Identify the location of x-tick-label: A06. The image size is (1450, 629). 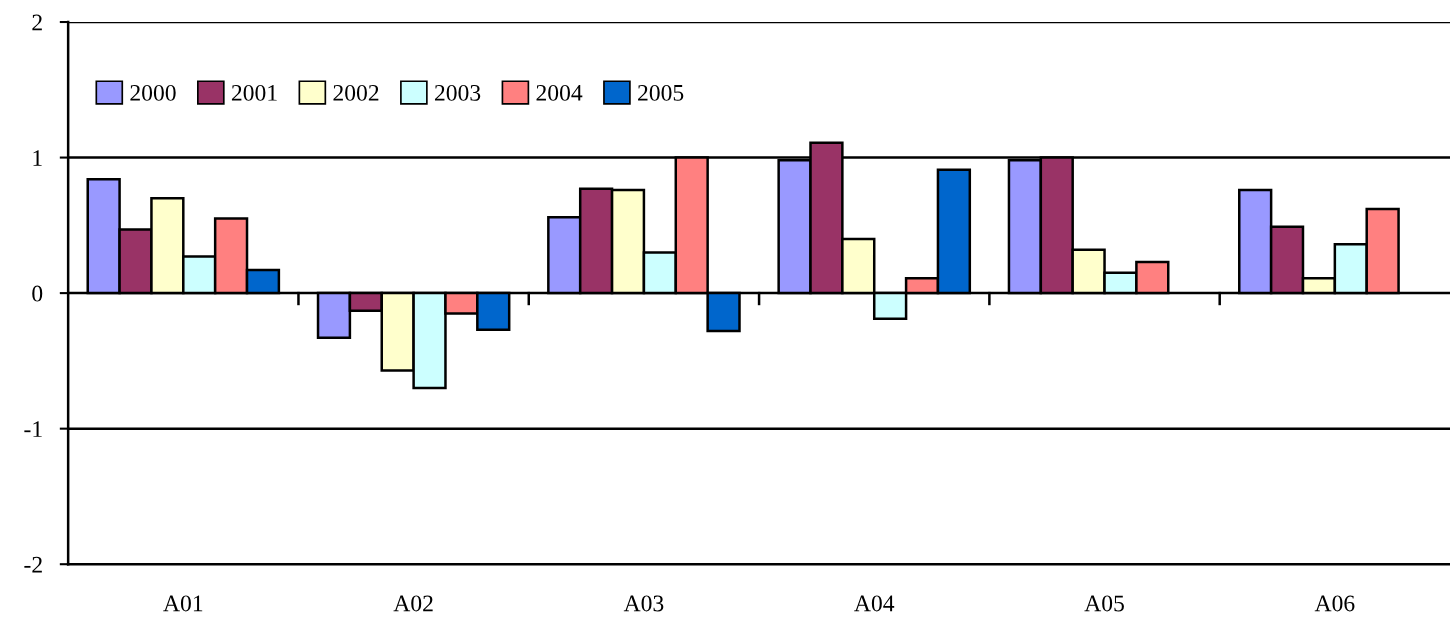
(1334, 603).